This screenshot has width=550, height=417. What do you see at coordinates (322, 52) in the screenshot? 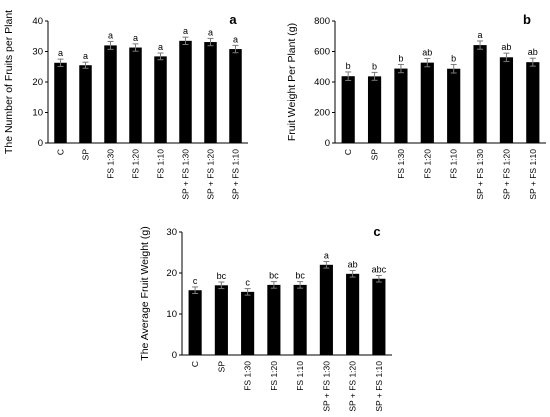
I see `y-tick-label: 600` at bounding box center [322, 52].